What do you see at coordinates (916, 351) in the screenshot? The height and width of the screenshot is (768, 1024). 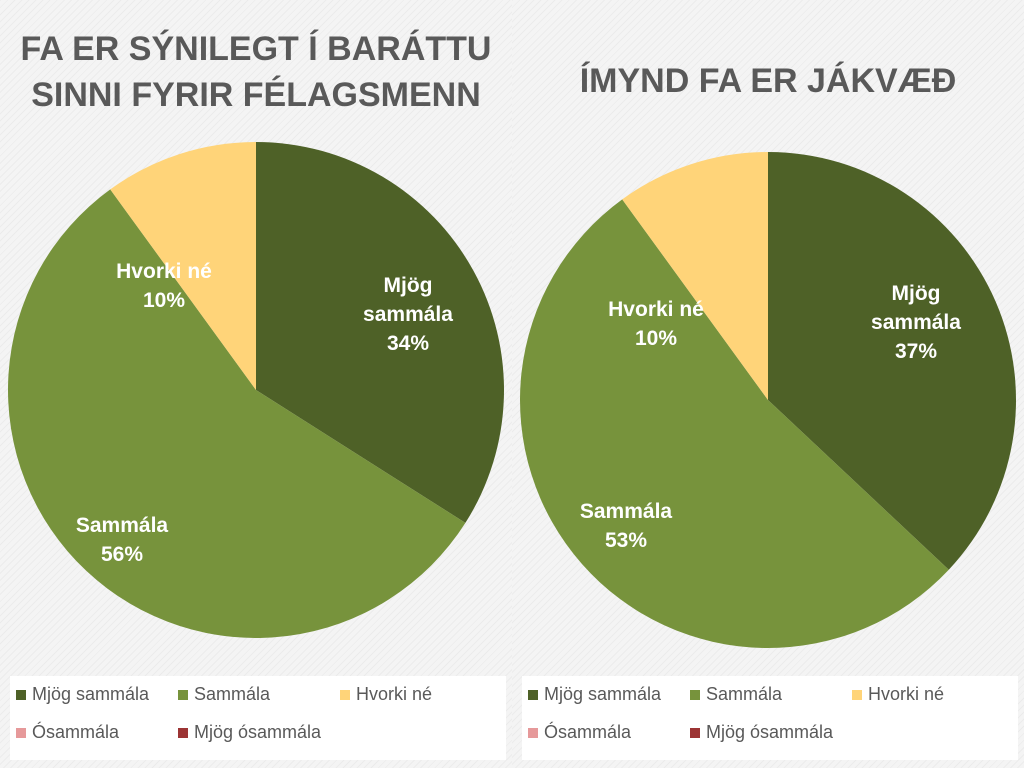 I see `slice-data-label-line: 37%` at bounding box center [916, 351].